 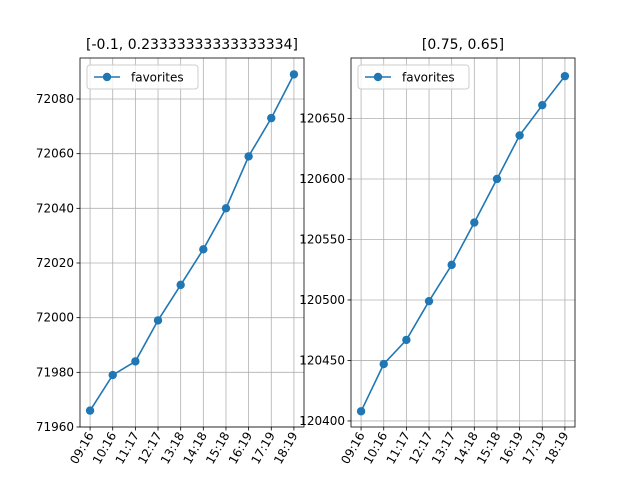 I want to click on left-chart-title: [-0.1, 0.23333333333333334], so click(x=192, y=45).